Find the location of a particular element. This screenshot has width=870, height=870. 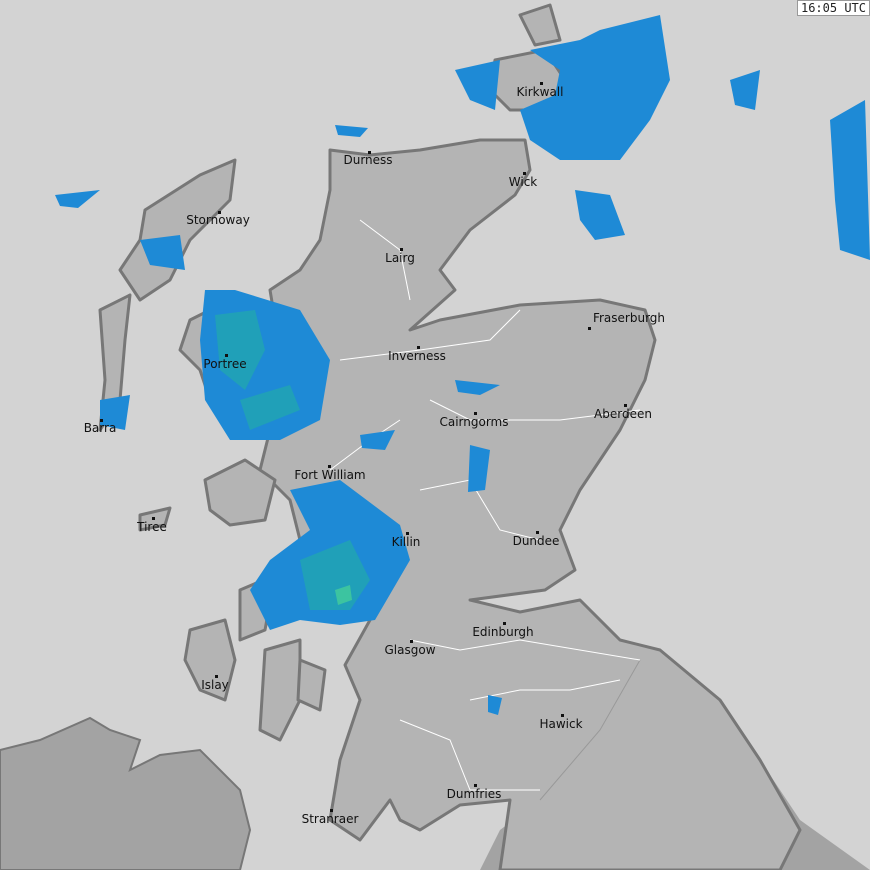

place-inverness: Inverness is located at coordinates (417, 356).